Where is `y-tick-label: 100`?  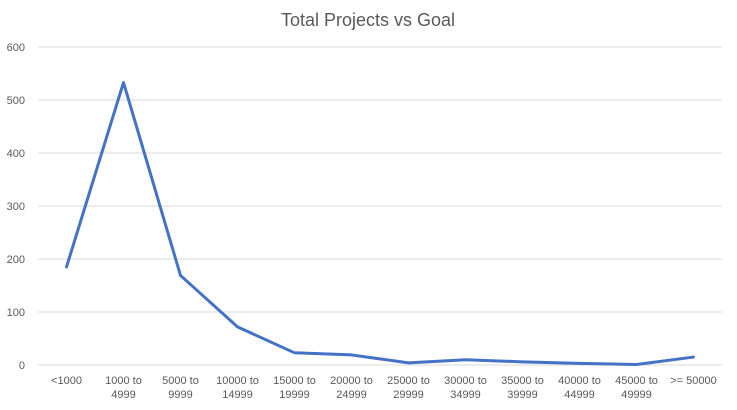
y-tick-label: 100 is located at coordinates (16, 313).